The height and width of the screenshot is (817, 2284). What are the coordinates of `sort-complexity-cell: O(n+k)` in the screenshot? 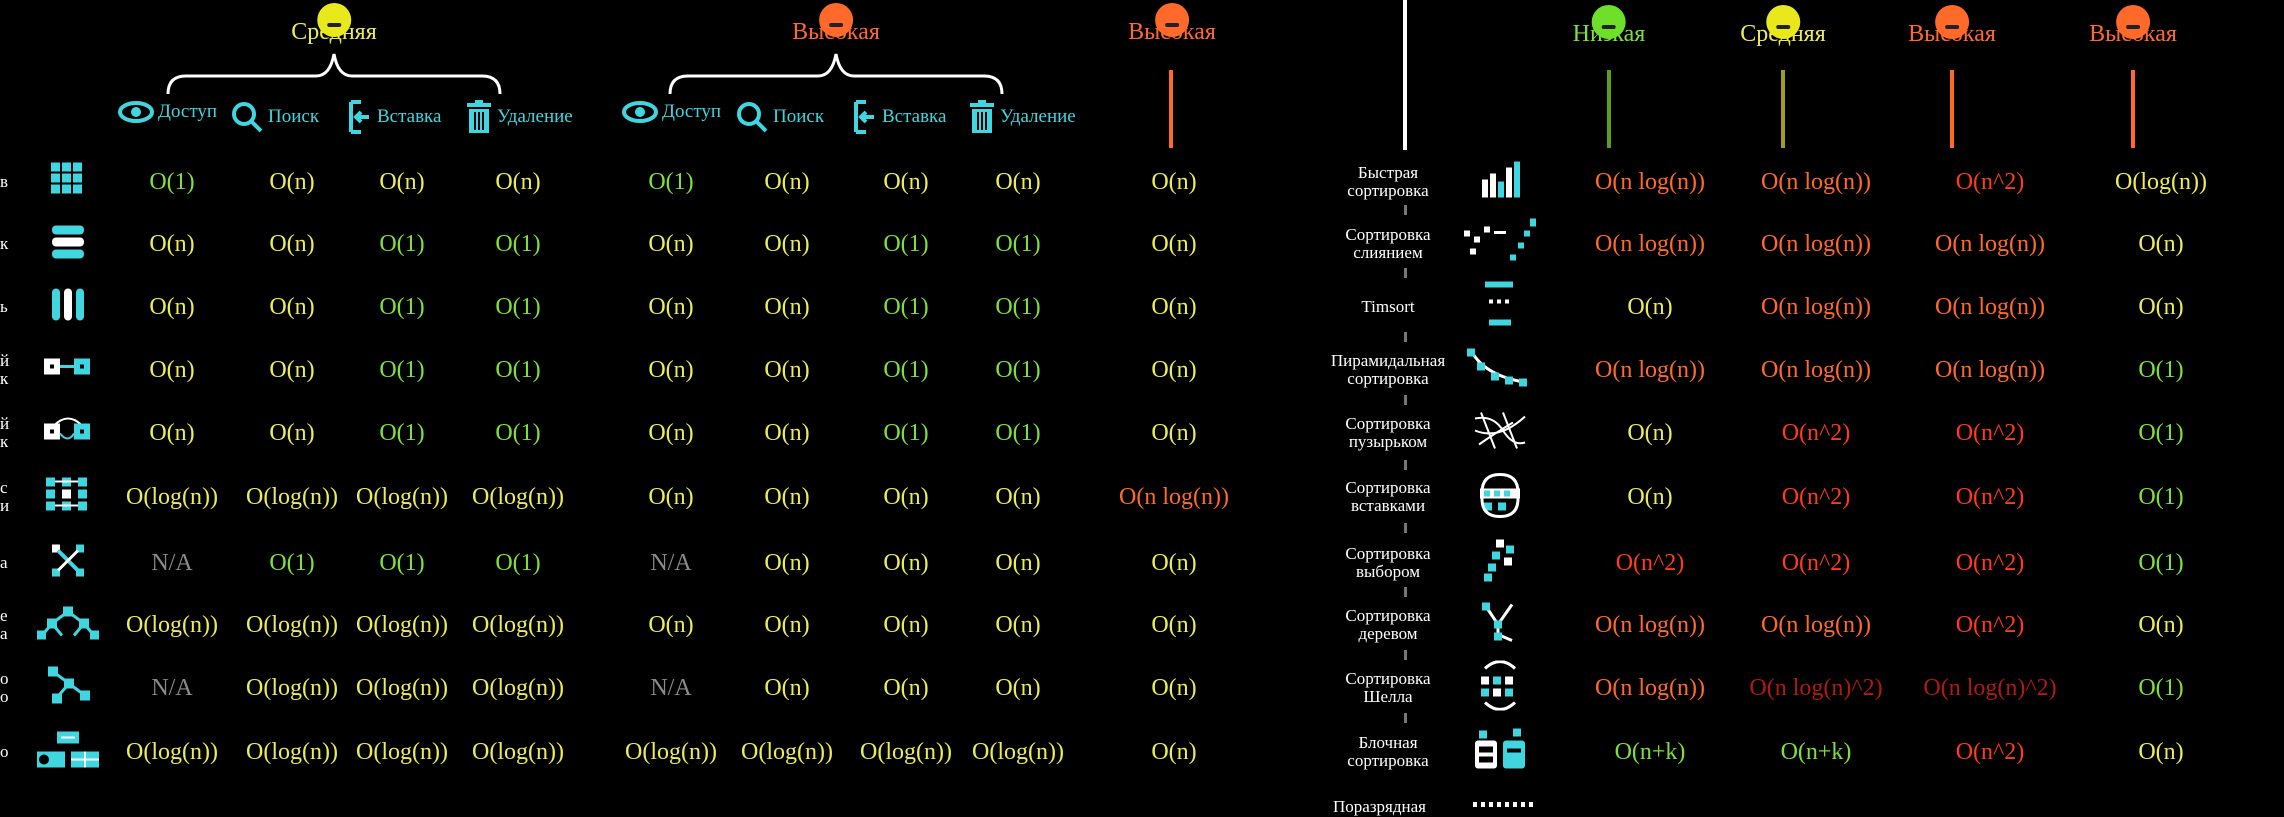 It's located at (1816, 752).